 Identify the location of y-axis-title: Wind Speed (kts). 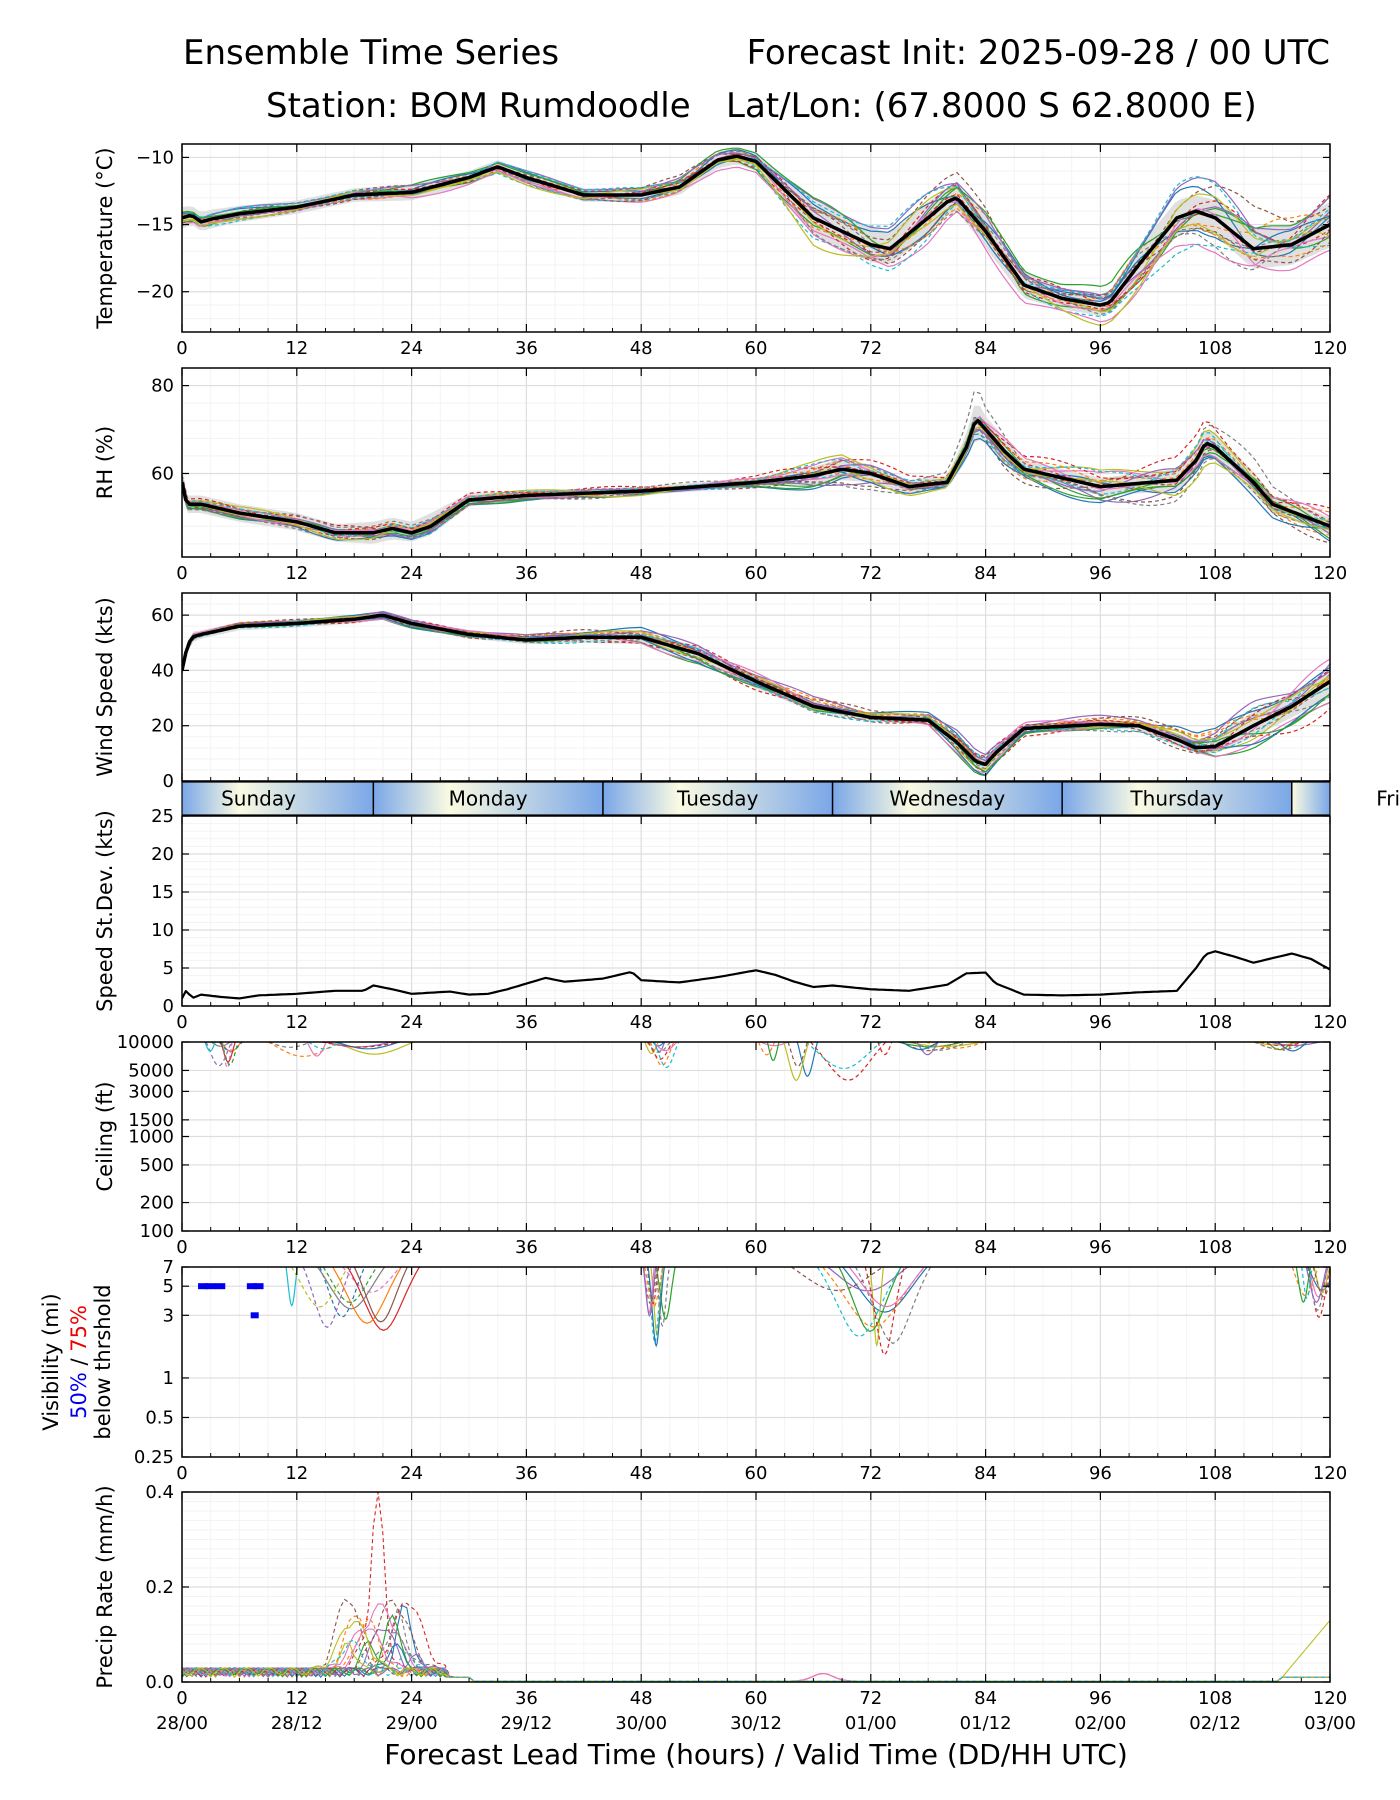
(105, 687).